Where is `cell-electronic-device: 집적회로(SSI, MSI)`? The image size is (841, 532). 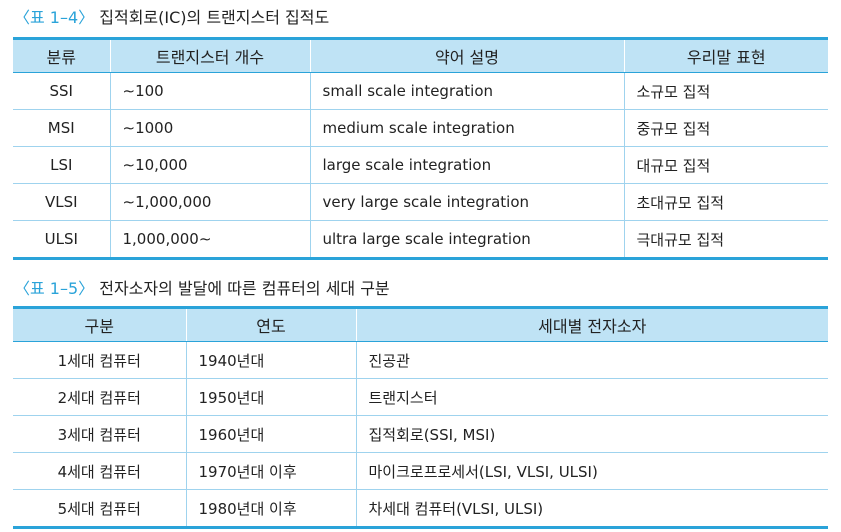 cell-electronic-device: 집적회로(SSI, MSI) is located at coordinates (591, 434).